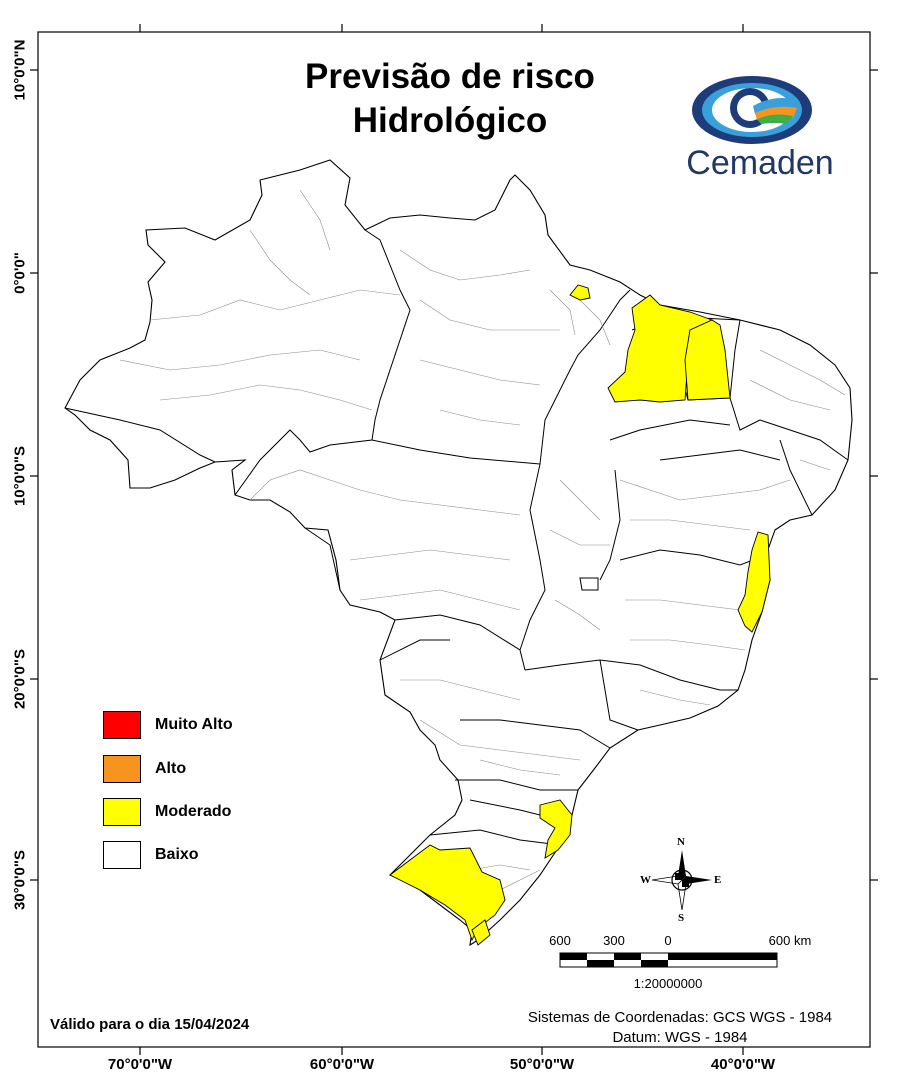  Describe the element at coordinates (122, 725) in the screenshot. I see `legend-swatch-muito-alto` at that location.